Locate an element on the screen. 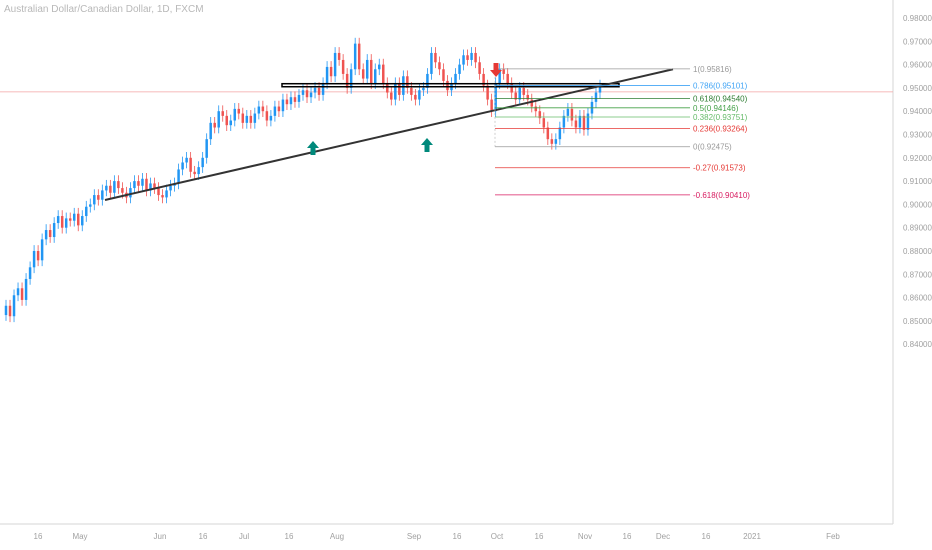 The image size is (932, 550). x-tick-label: Aug is located at coordinates (337, 536).